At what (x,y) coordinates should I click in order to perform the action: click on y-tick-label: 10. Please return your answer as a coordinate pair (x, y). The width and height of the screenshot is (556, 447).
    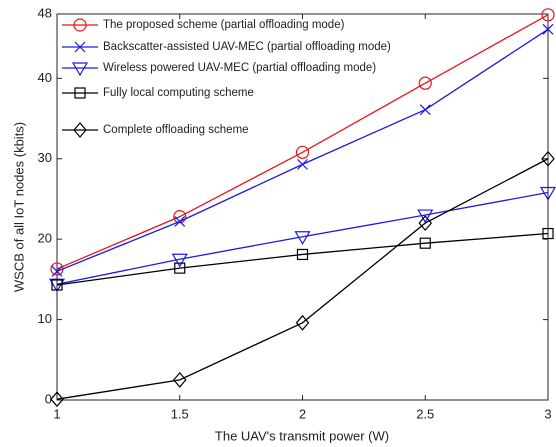
    Looking at the image, I should click on (45, 318).